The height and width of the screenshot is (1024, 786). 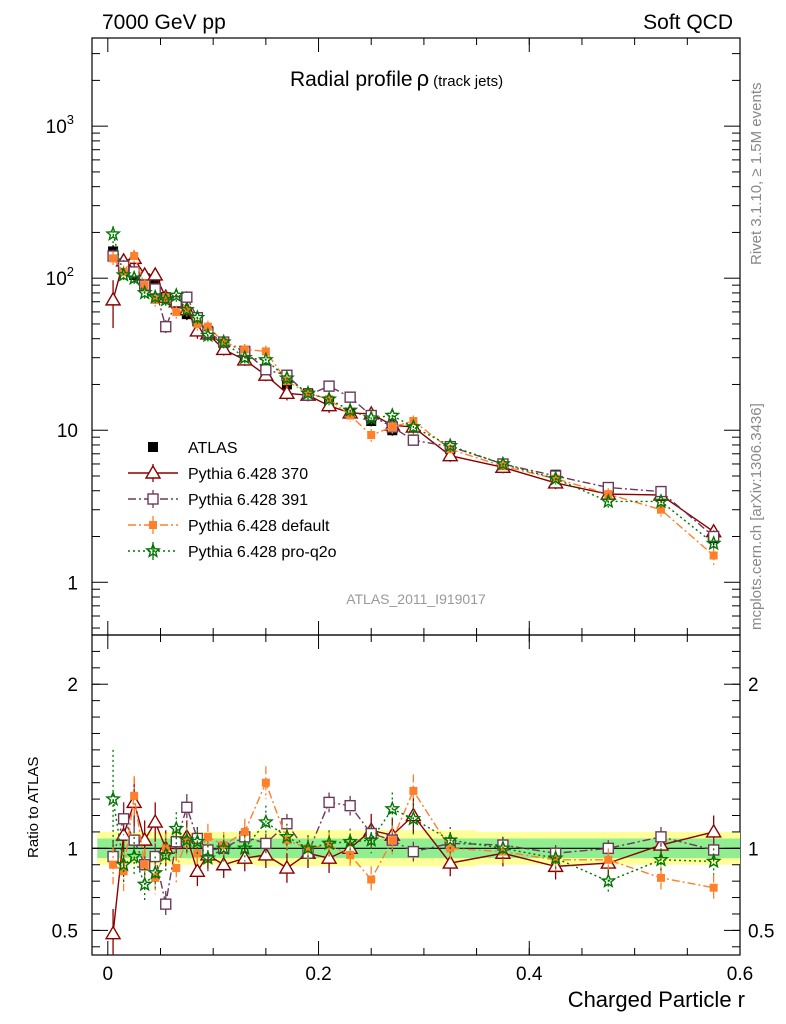 I want to click on x-tick-label: 0.2, so click(x=318, y=974).